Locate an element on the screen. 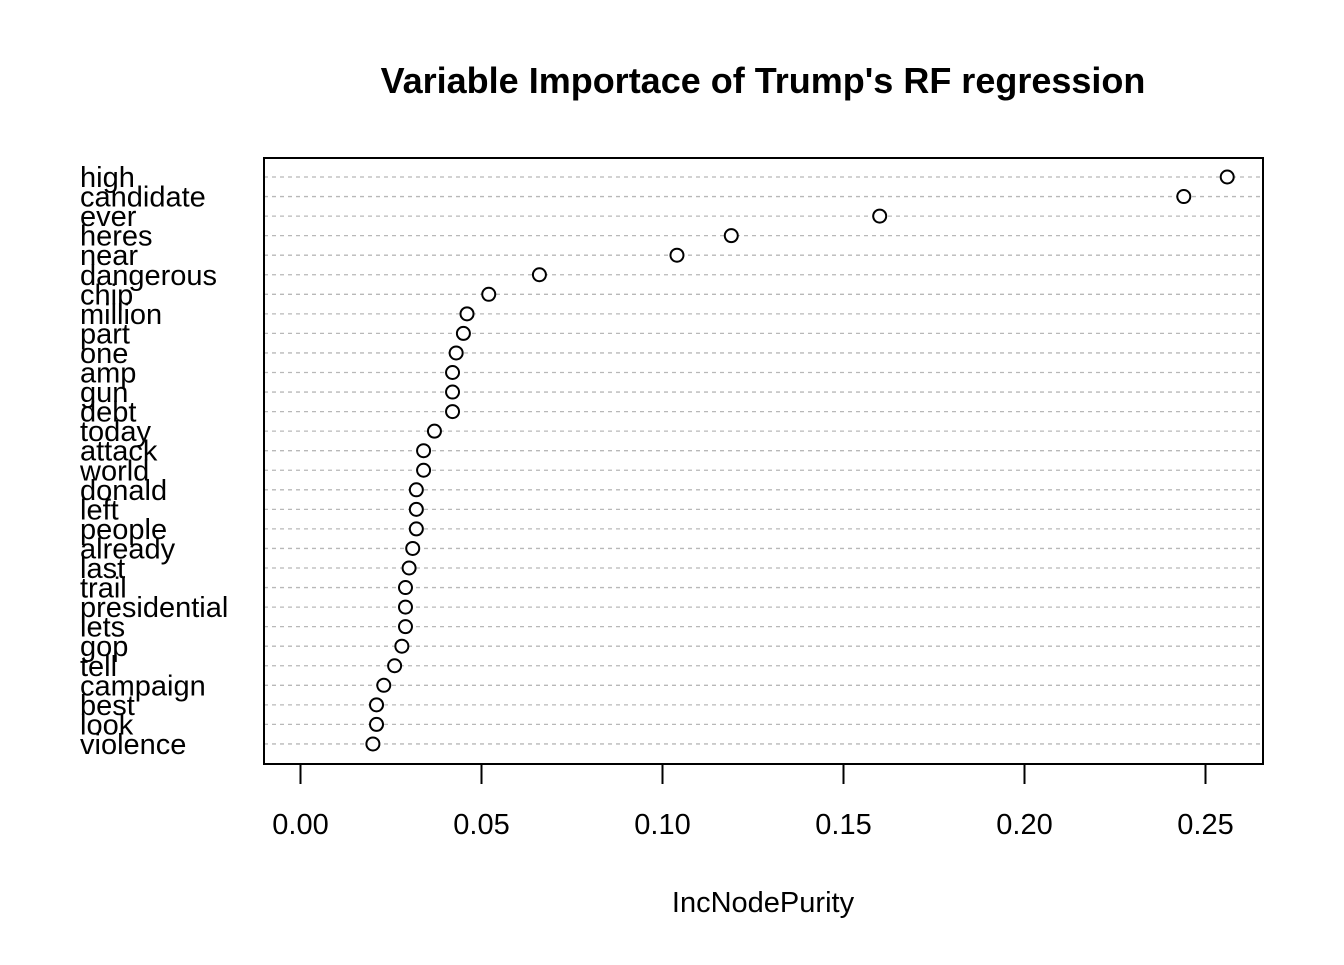  data-point-look is located at coordinates (377, 724).